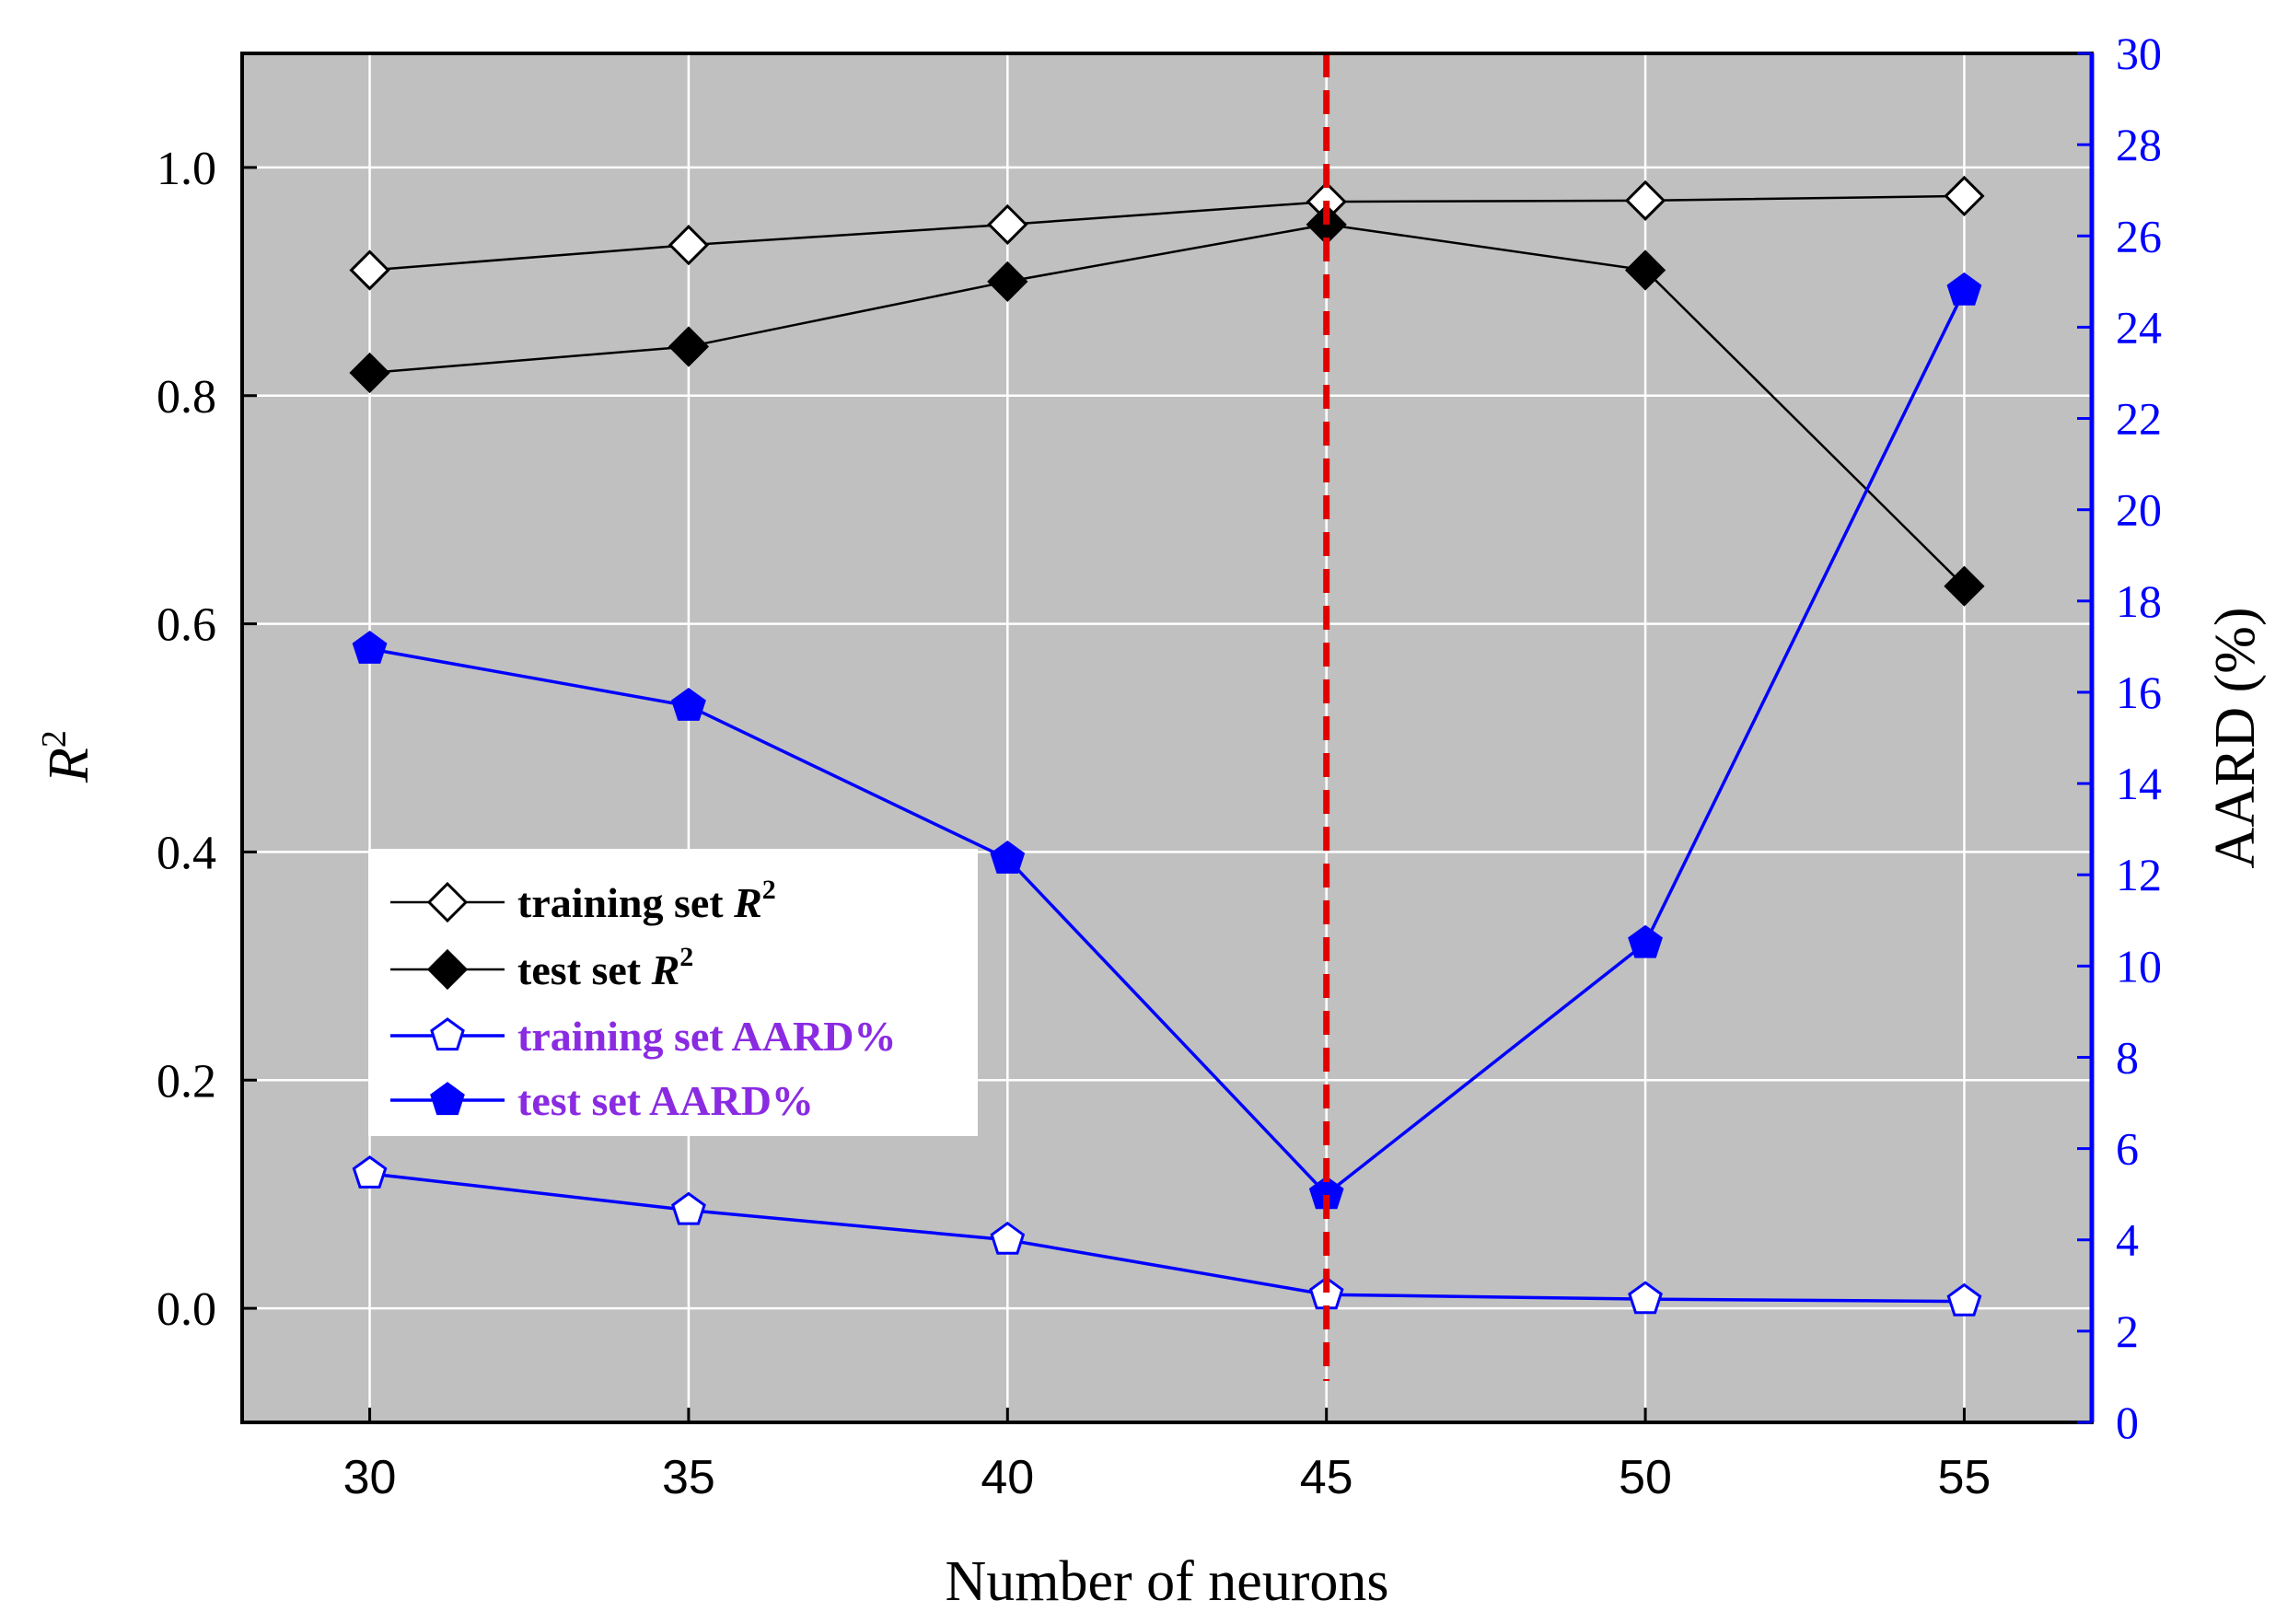 This screenshot has height=1624, width=2287. I want to click on y-left-tick-label: 0.4, so click(186, 853).